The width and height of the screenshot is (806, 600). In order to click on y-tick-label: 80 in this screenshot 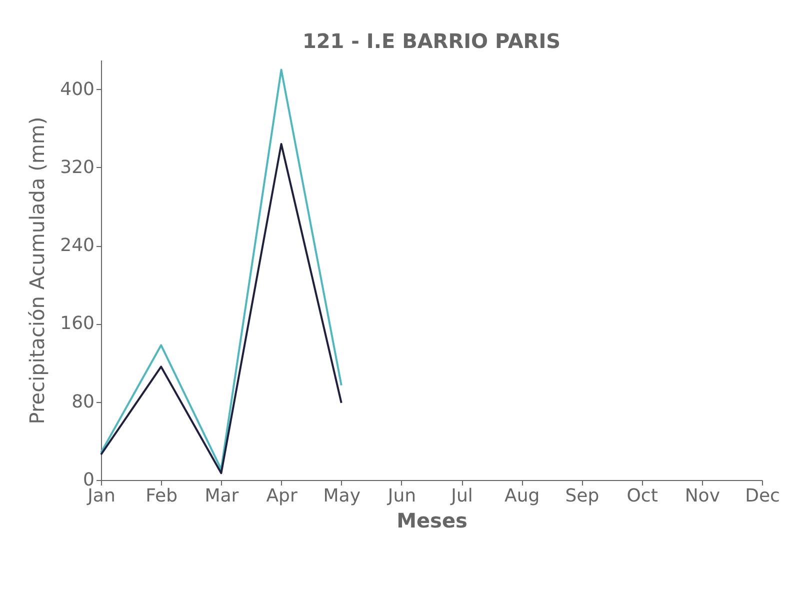, I will do `click(83, 401)`.